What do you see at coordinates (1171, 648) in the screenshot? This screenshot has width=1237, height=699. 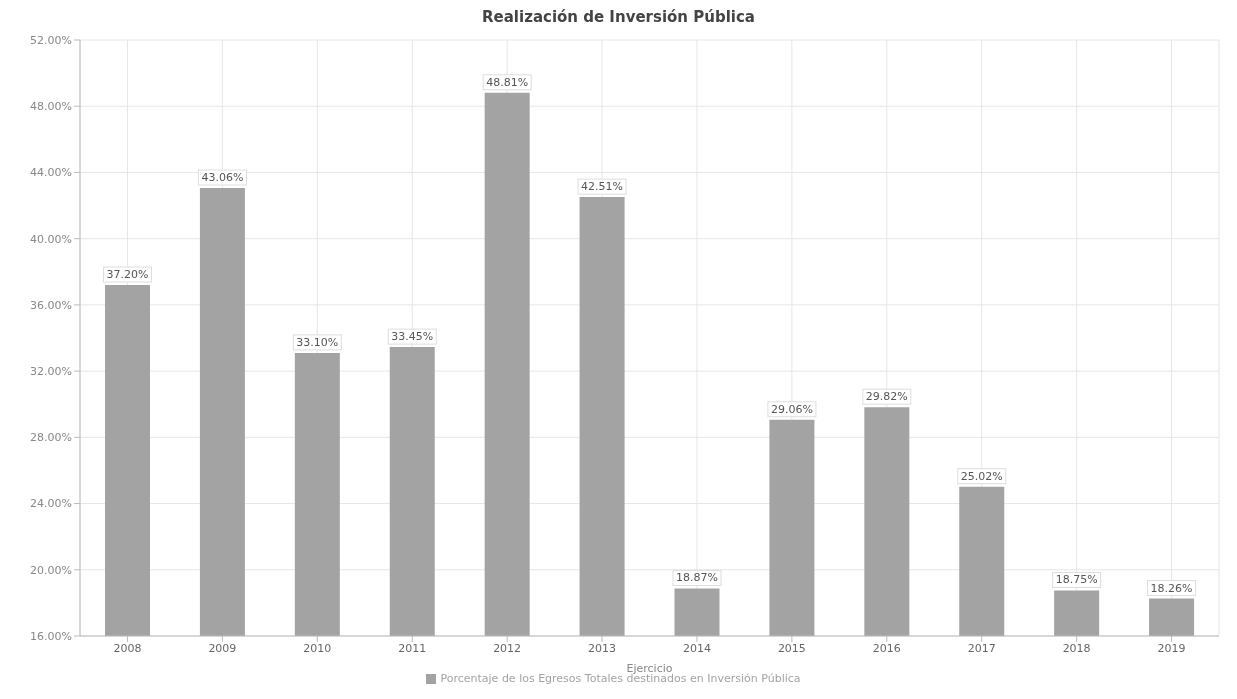 I see `x-tick-label: 2019` at bounding box center [1171, 648].